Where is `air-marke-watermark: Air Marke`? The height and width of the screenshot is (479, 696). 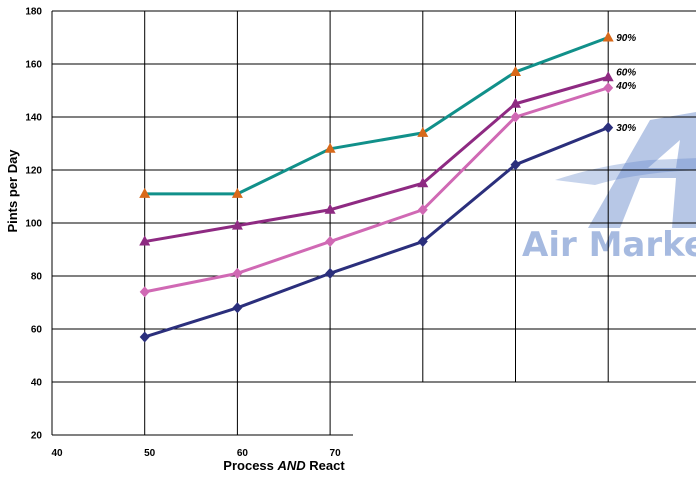
air-marke-watermark: Air Marke is located at coordinates (609, 188).